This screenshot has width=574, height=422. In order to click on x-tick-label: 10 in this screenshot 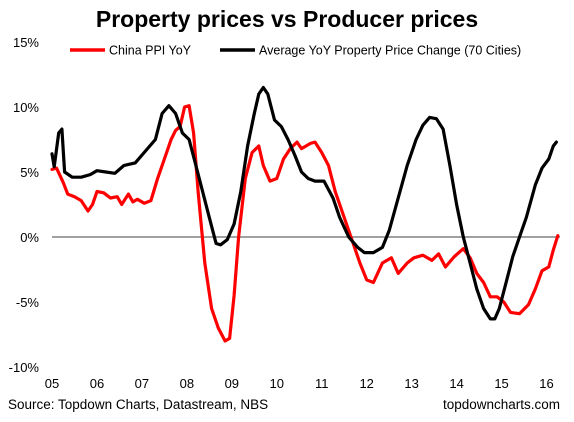, I will do `click(277, 383)`.